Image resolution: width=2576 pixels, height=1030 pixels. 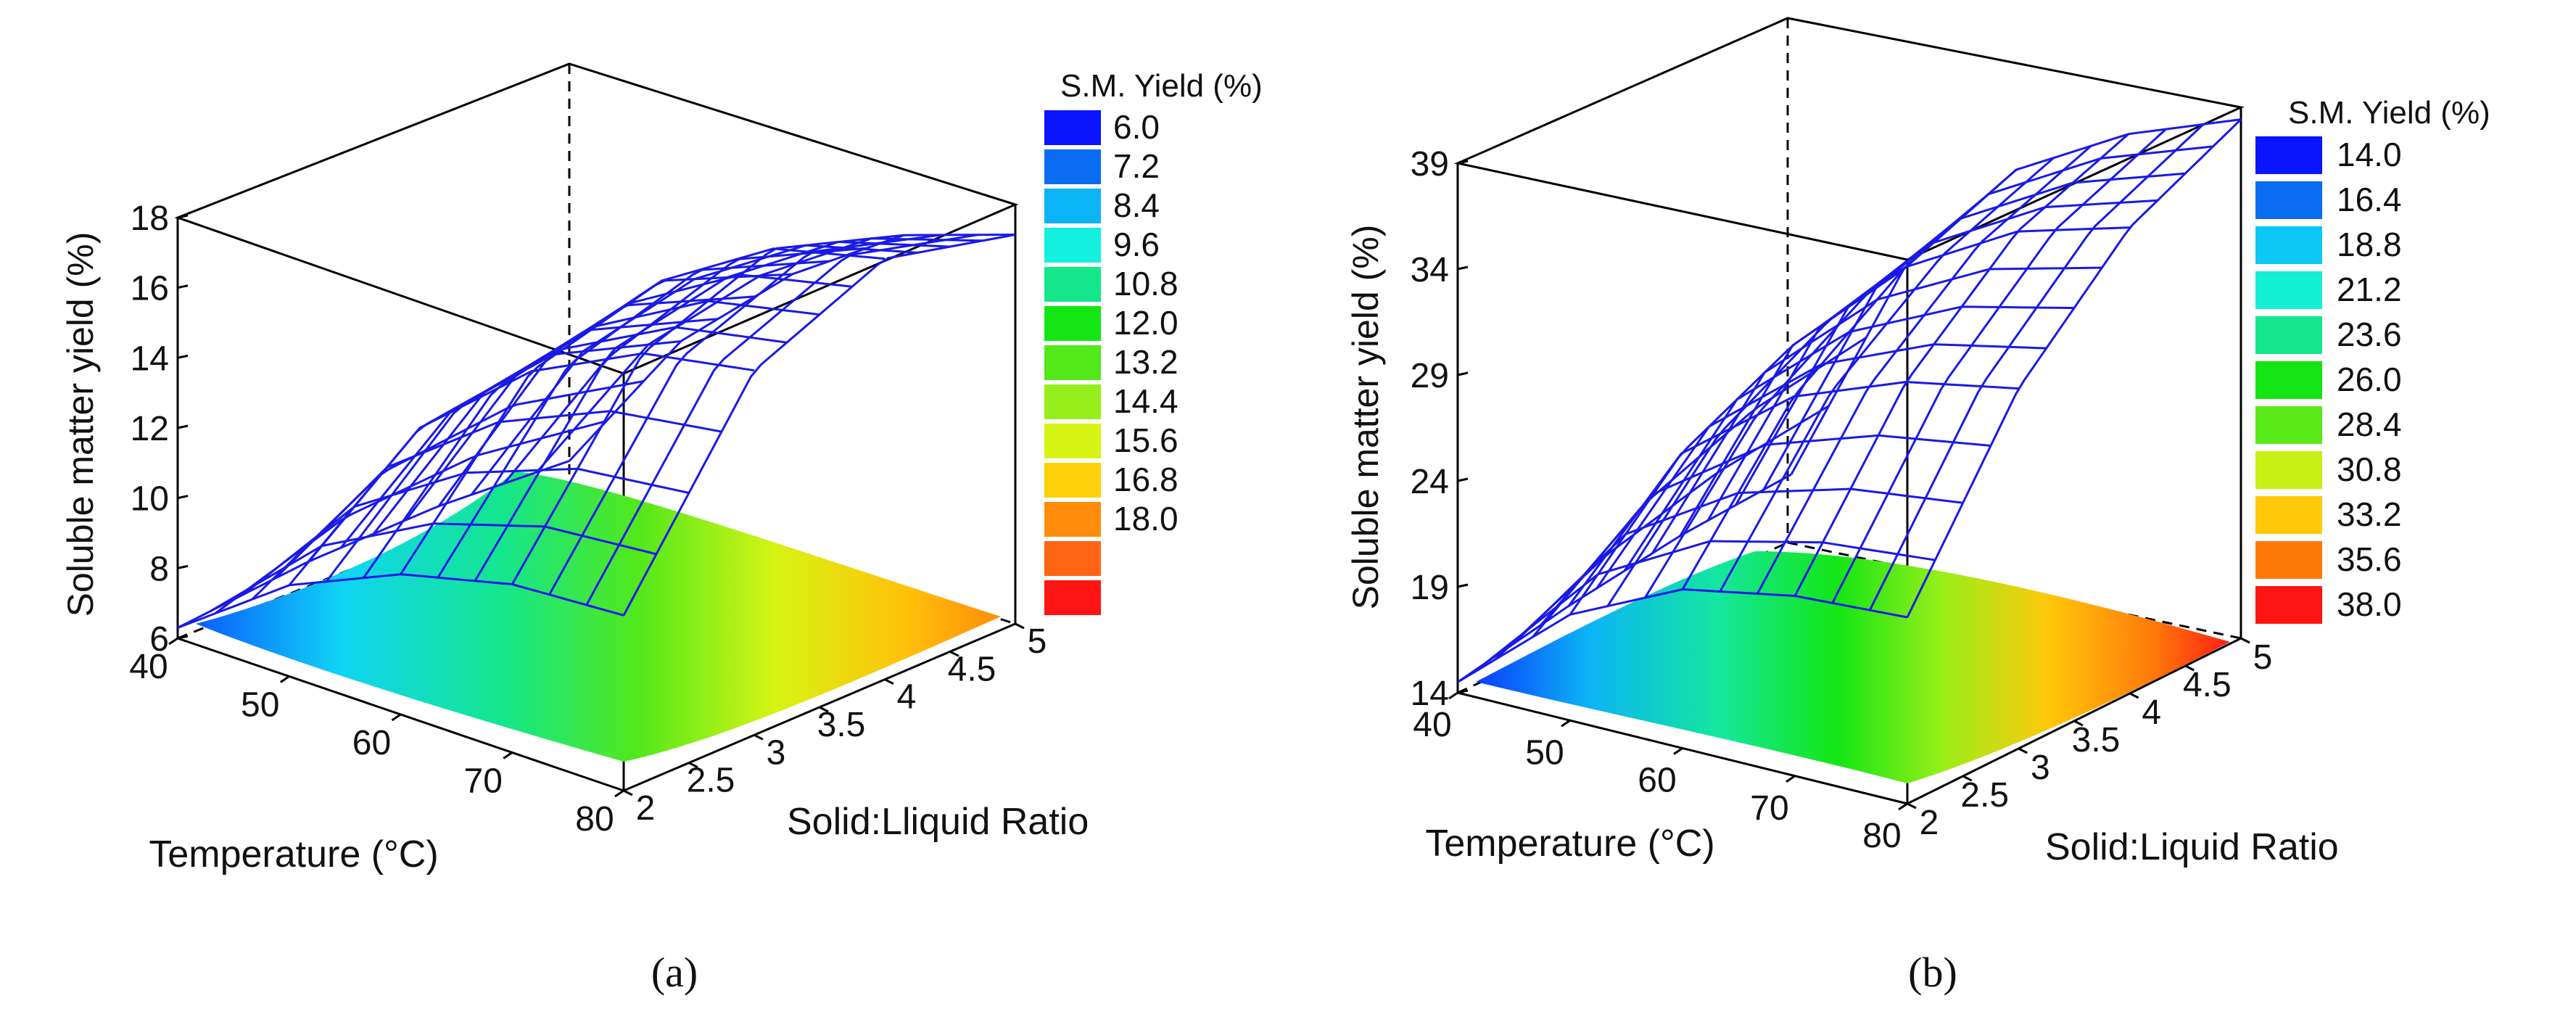 What do you see at coordinates (293, 855) in the screenshot?
I see `panel-a-x-axis-label: Temperature (°C)` at bounding box center [293, 855].